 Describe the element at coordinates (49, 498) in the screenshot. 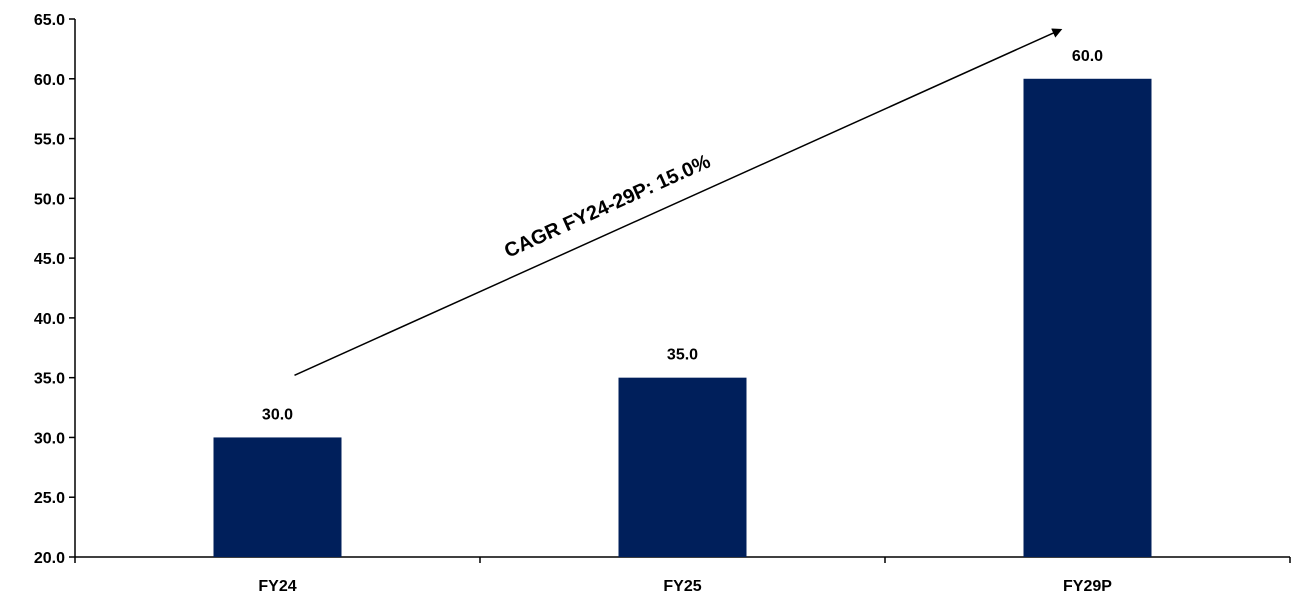

I see `y-tick-label: 25.0` at that location.